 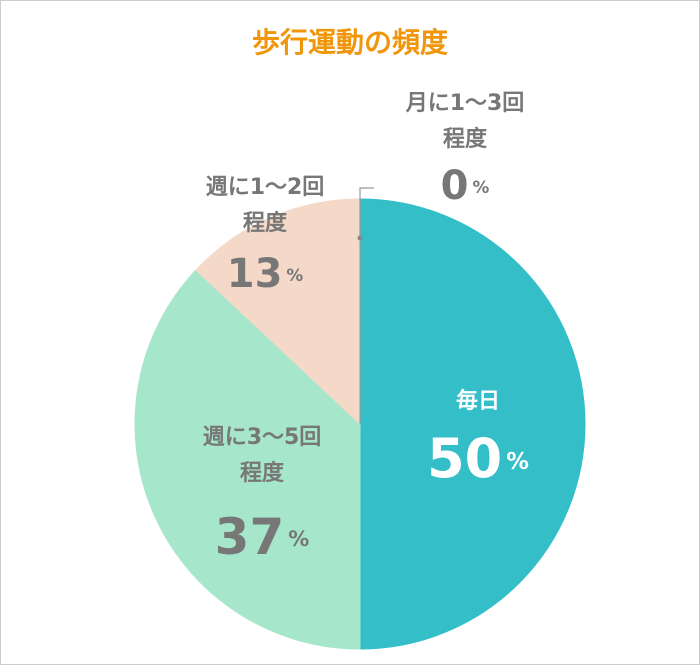 I want to click on value-number: 37, so click(x=250, y=537).